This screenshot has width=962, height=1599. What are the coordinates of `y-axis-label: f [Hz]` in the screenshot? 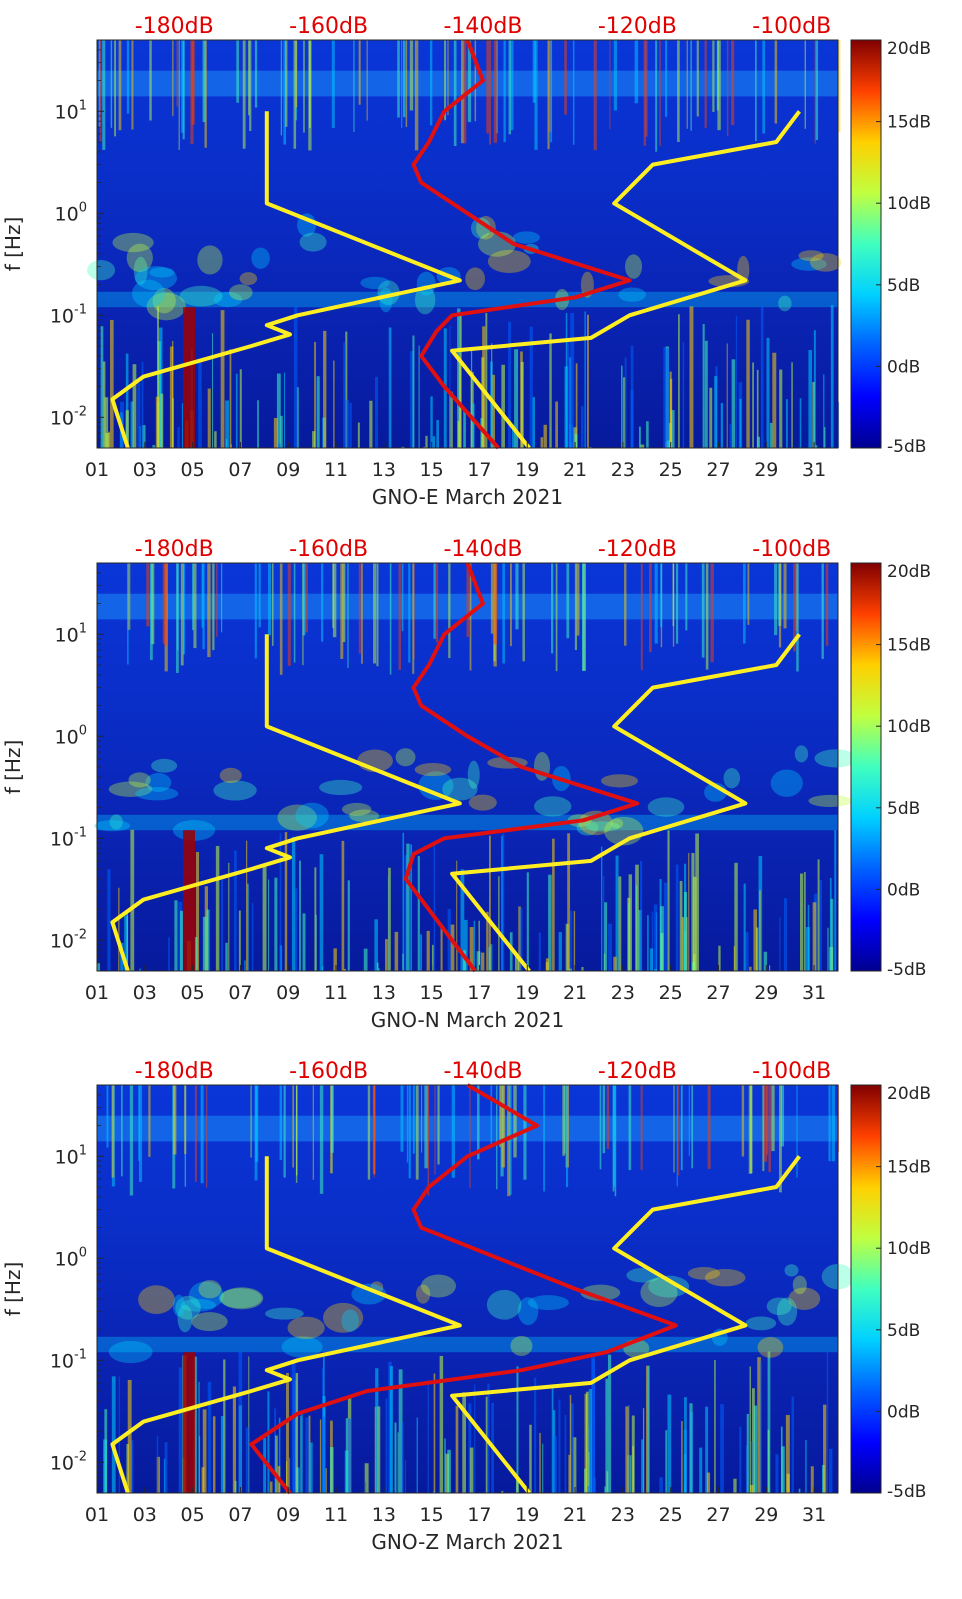 It's located at (13, 1289).